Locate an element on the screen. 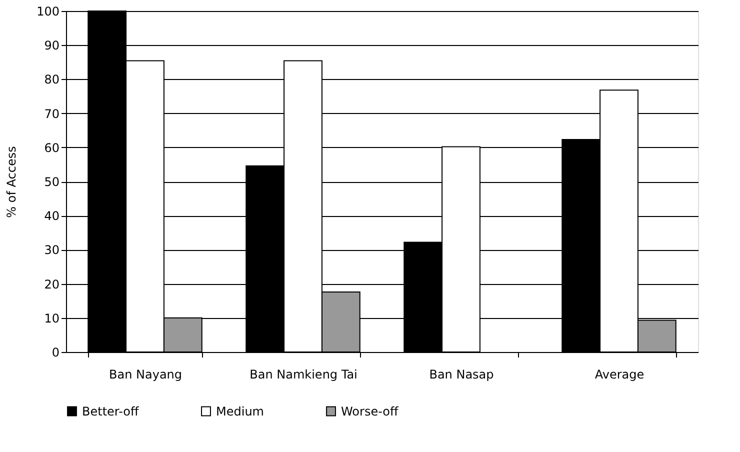  x-tick-label: Ban Nasap is located at coordinates (461, 375).